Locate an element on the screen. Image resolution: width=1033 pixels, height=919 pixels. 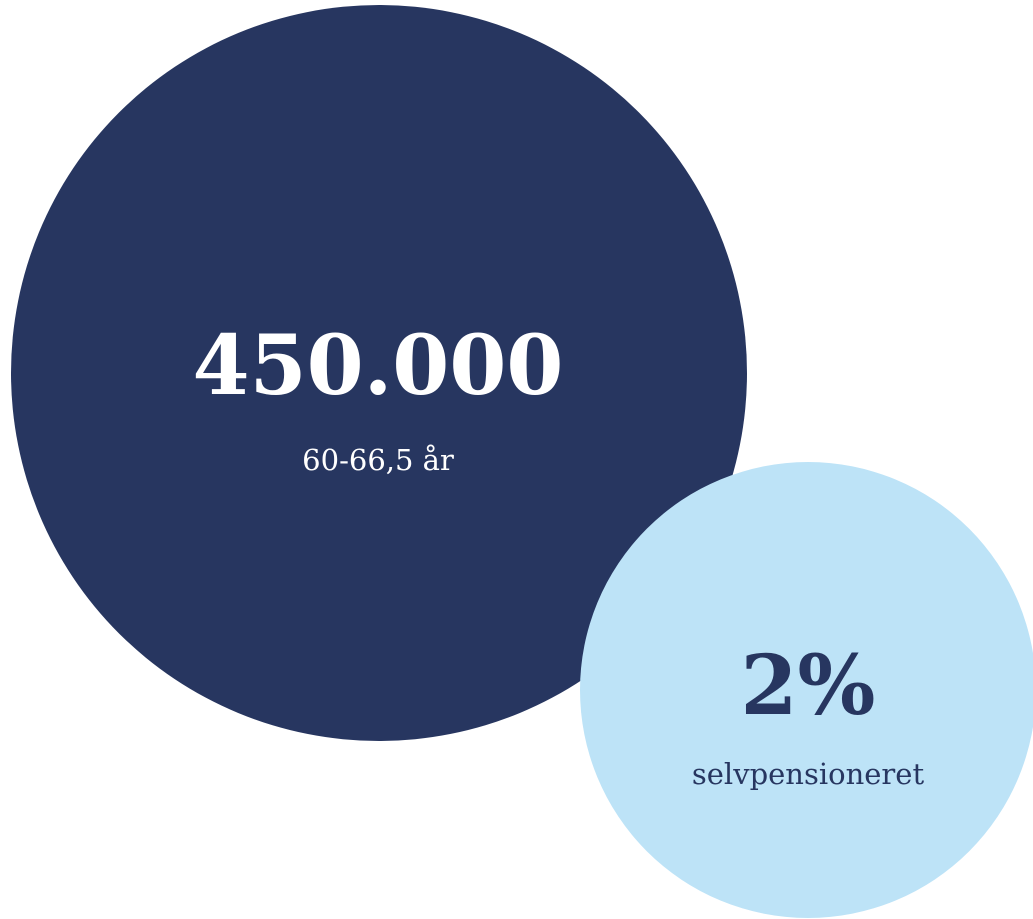
small-value: 2% is located at coordinates (808, 686).